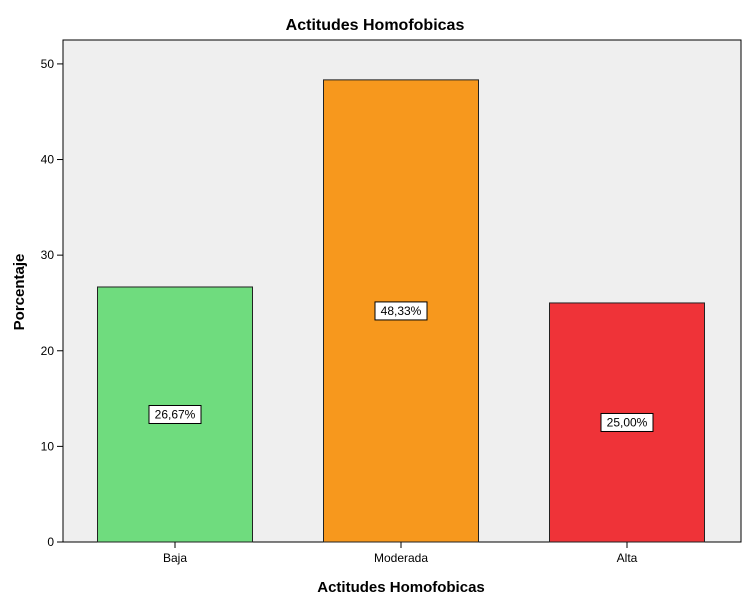  What do you see at coordinates (48, 351) in the screenshot?
I see `y-tick-label: 20` at bounding box center [48, 351].